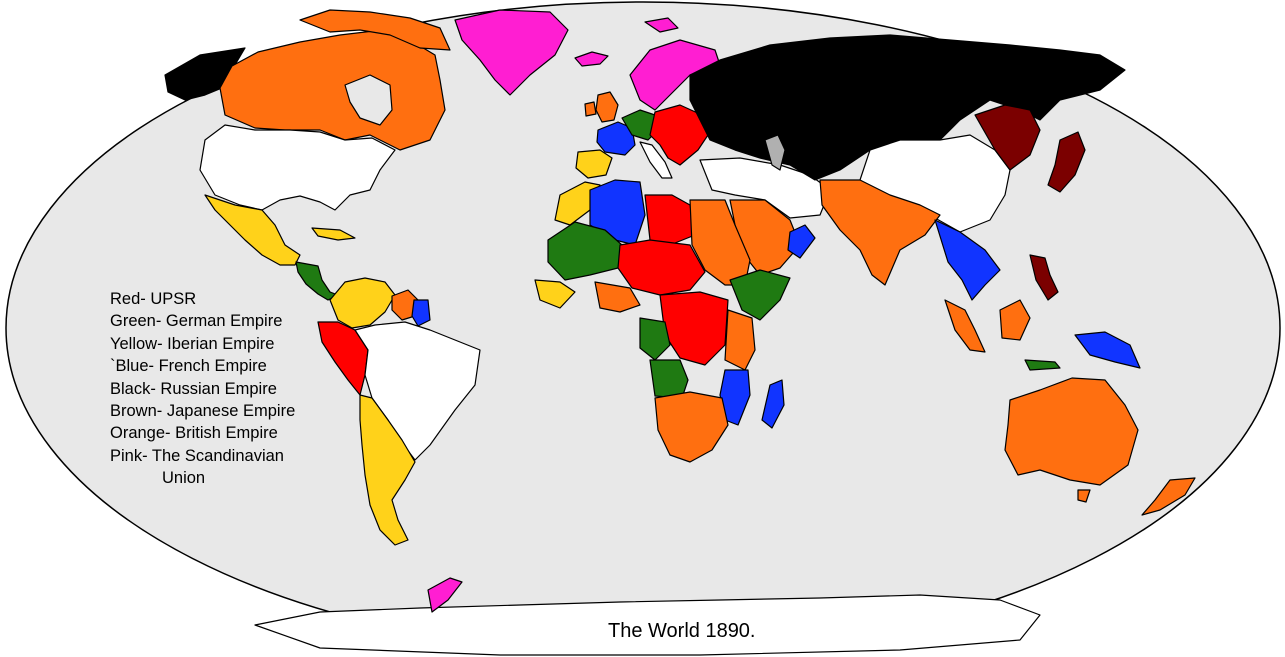 The height and width of the screenshot is (657, 1285). I want to click on region-new-zealand, so click(1168, 496).